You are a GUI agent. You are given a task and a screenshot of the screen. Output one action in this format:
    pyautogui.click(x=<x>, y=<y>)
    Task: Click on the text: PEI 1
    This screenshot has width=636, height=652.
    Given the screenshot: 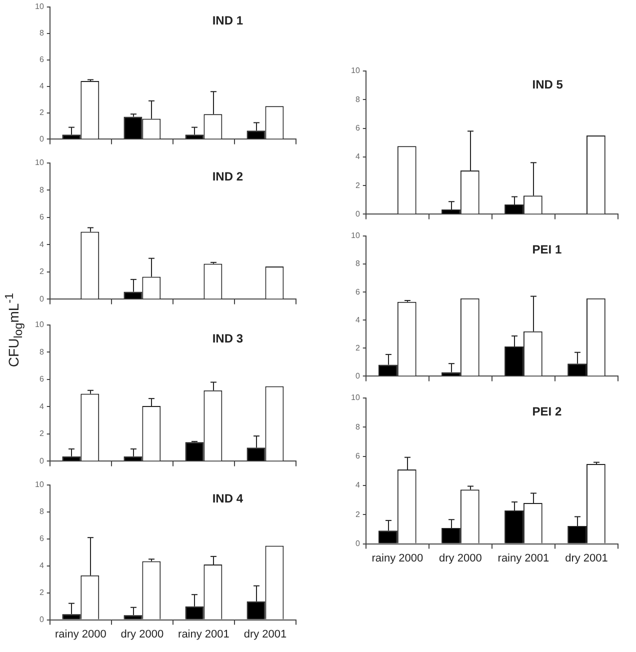 What is the action you would take?
    pyautogui.click(x=547, y=249)
    